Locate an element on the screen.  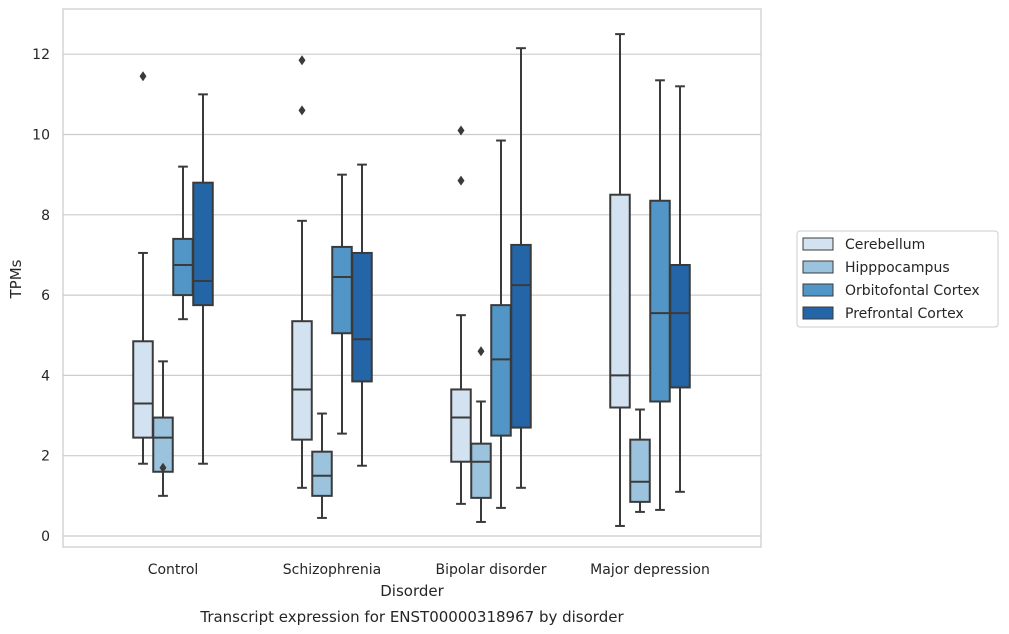
x-tick-label: Bipolar disorder is located at coordinates (490, 570).